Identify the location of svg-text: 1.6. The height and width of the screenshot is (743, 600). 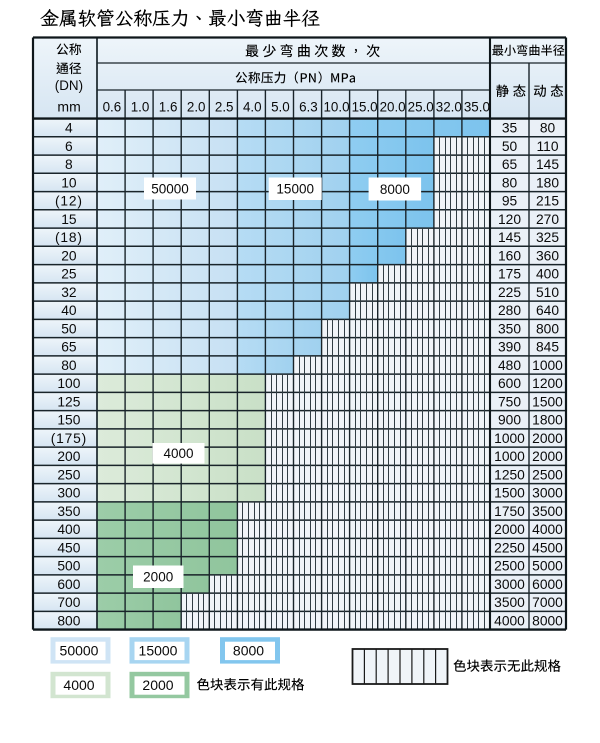
(168, 106).